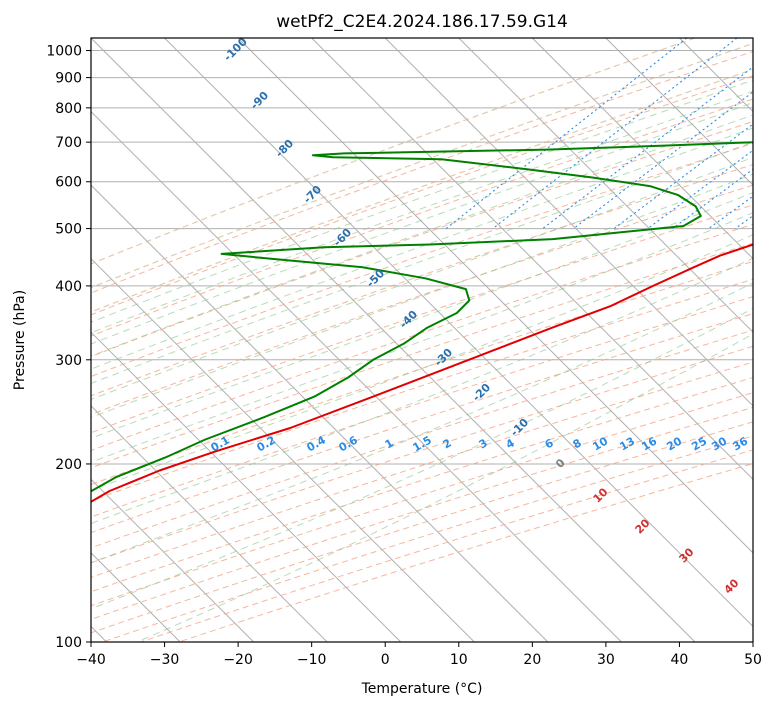 The height and width of the screenshot is (708, 775). Describe the element at coordinates (68, 109) in the screenshot. I see `y-tick-label: 800` at that location.